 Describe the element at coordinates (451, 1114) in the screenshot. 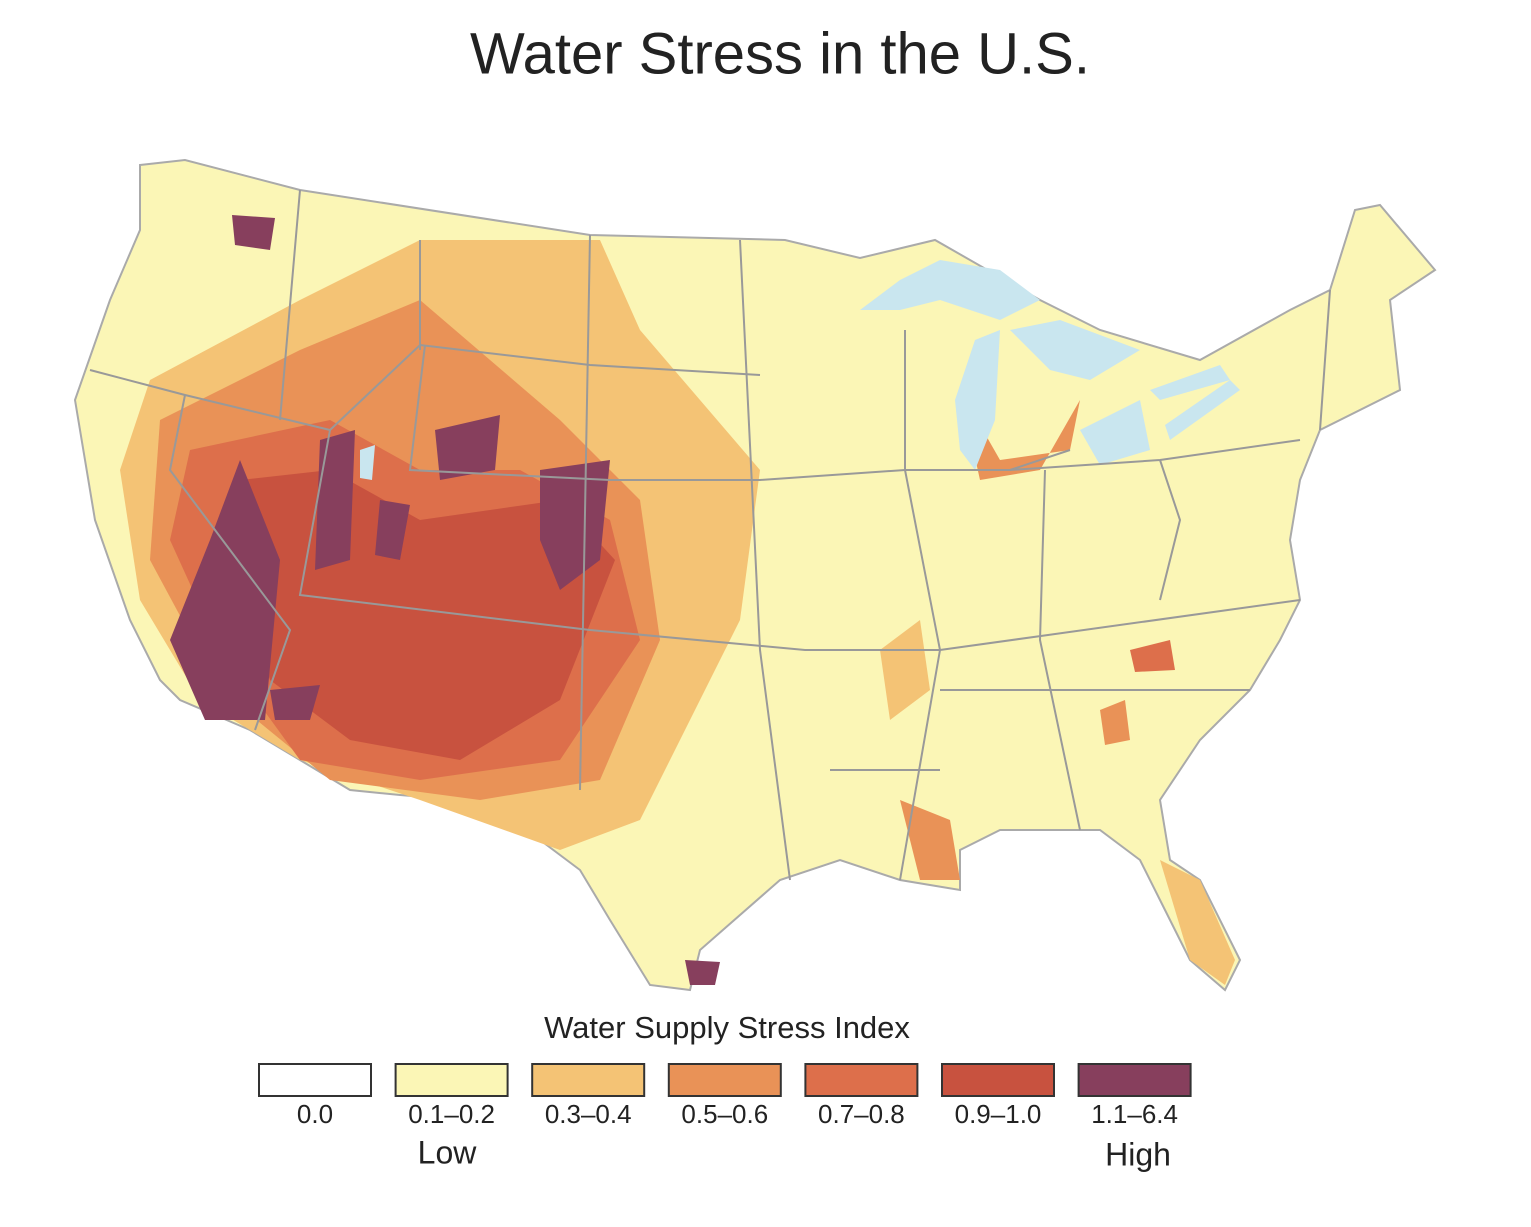

I see `legend-label: 0.1–0.2` at that location.